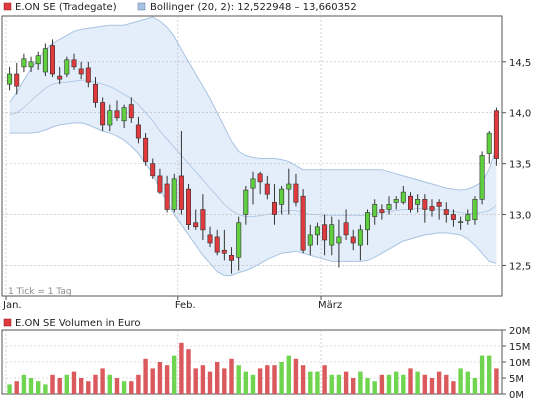  What do you see at coordinates (519, 347) in the screenshot?
I see `volume-tick-label: 15M` at bounding box center [519, 347].